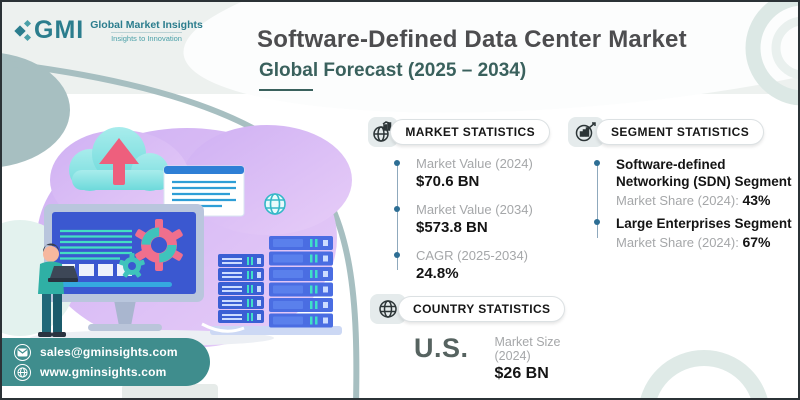  What do you see at coordinates (452, 227) in the screenshot?
I see `stat-value: $573.8 BN` at bounding box center [452, 227].